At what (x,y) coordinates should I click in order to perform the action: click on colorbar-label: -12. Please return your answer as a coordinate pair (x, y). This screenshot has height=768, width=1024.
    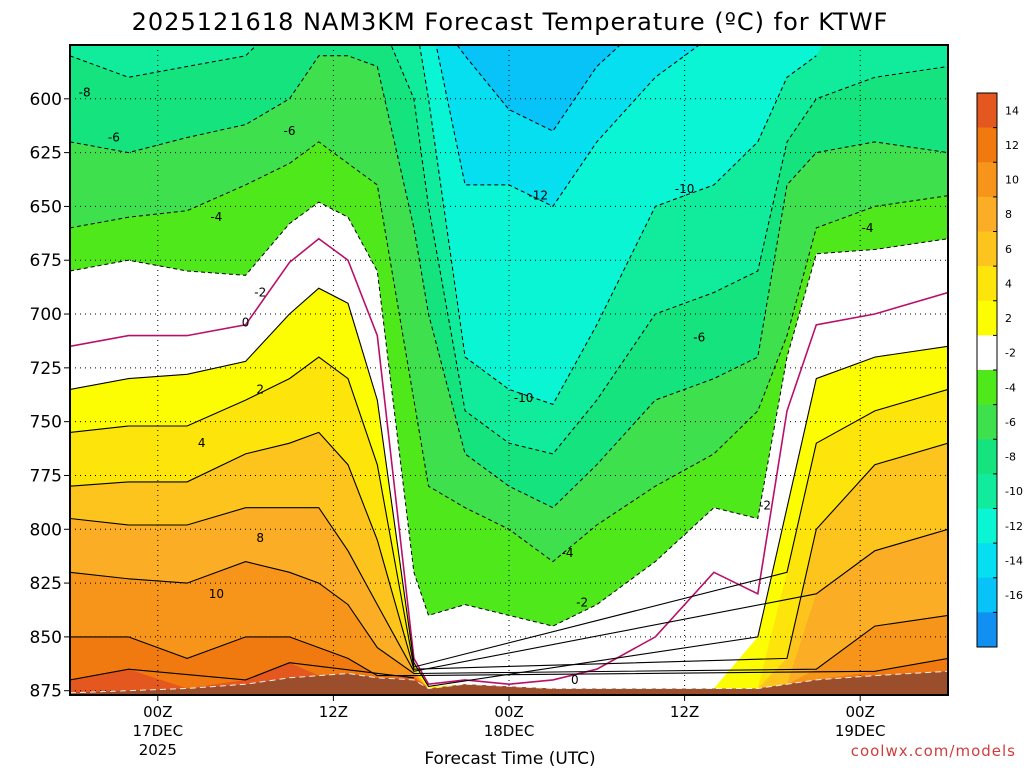
    Looking at the image, I should click on (1014, 526).